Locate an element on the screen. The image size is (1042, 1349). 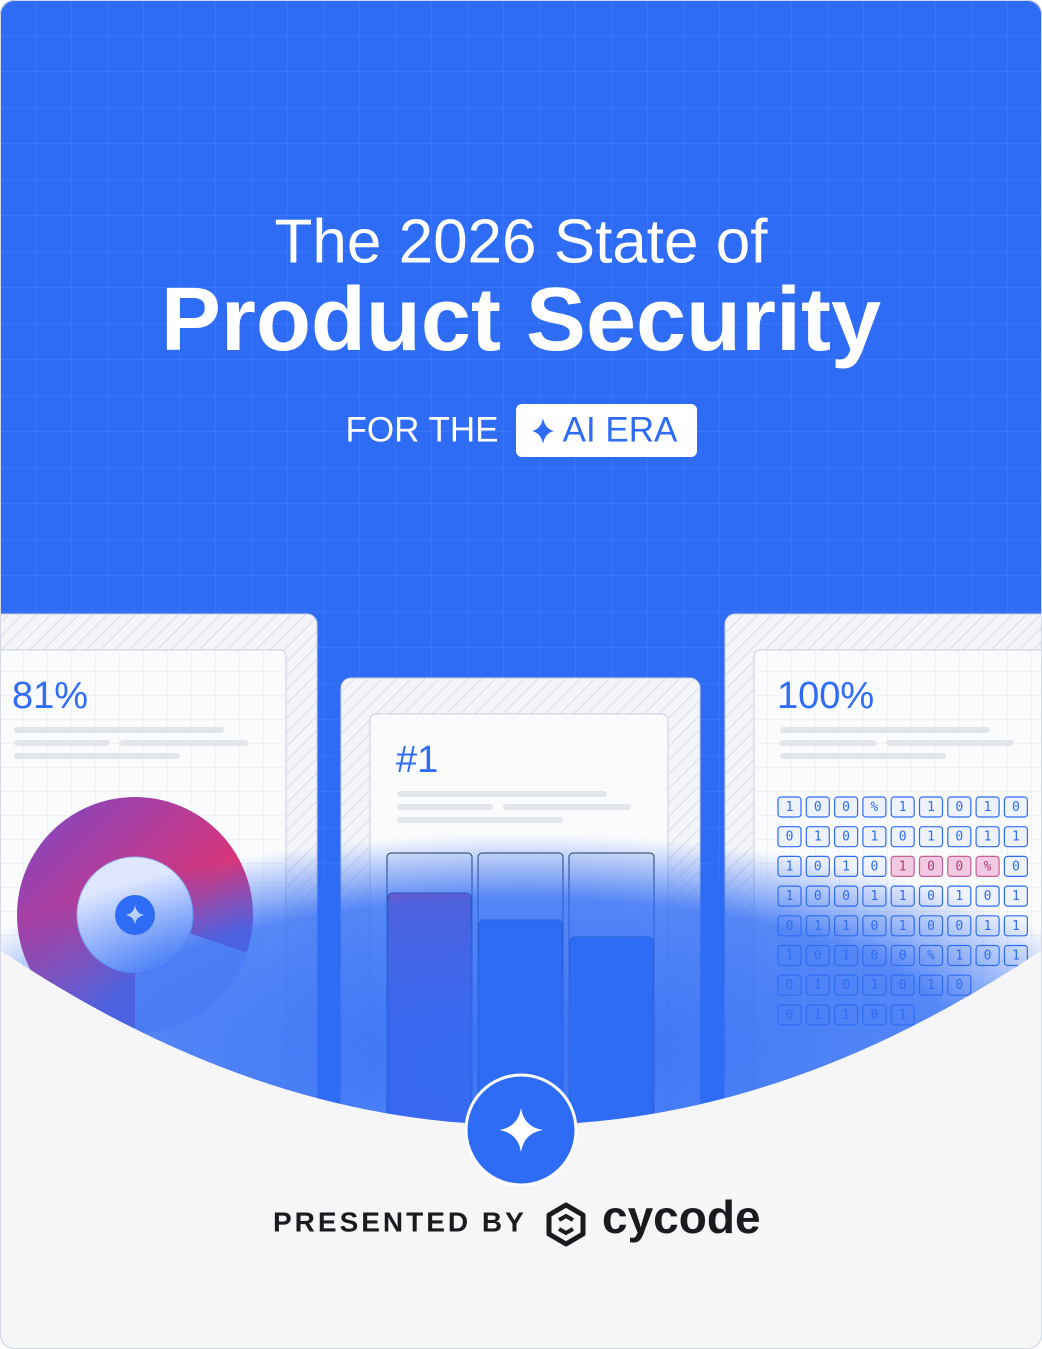
badge-box is located at coordinates (606, 430).